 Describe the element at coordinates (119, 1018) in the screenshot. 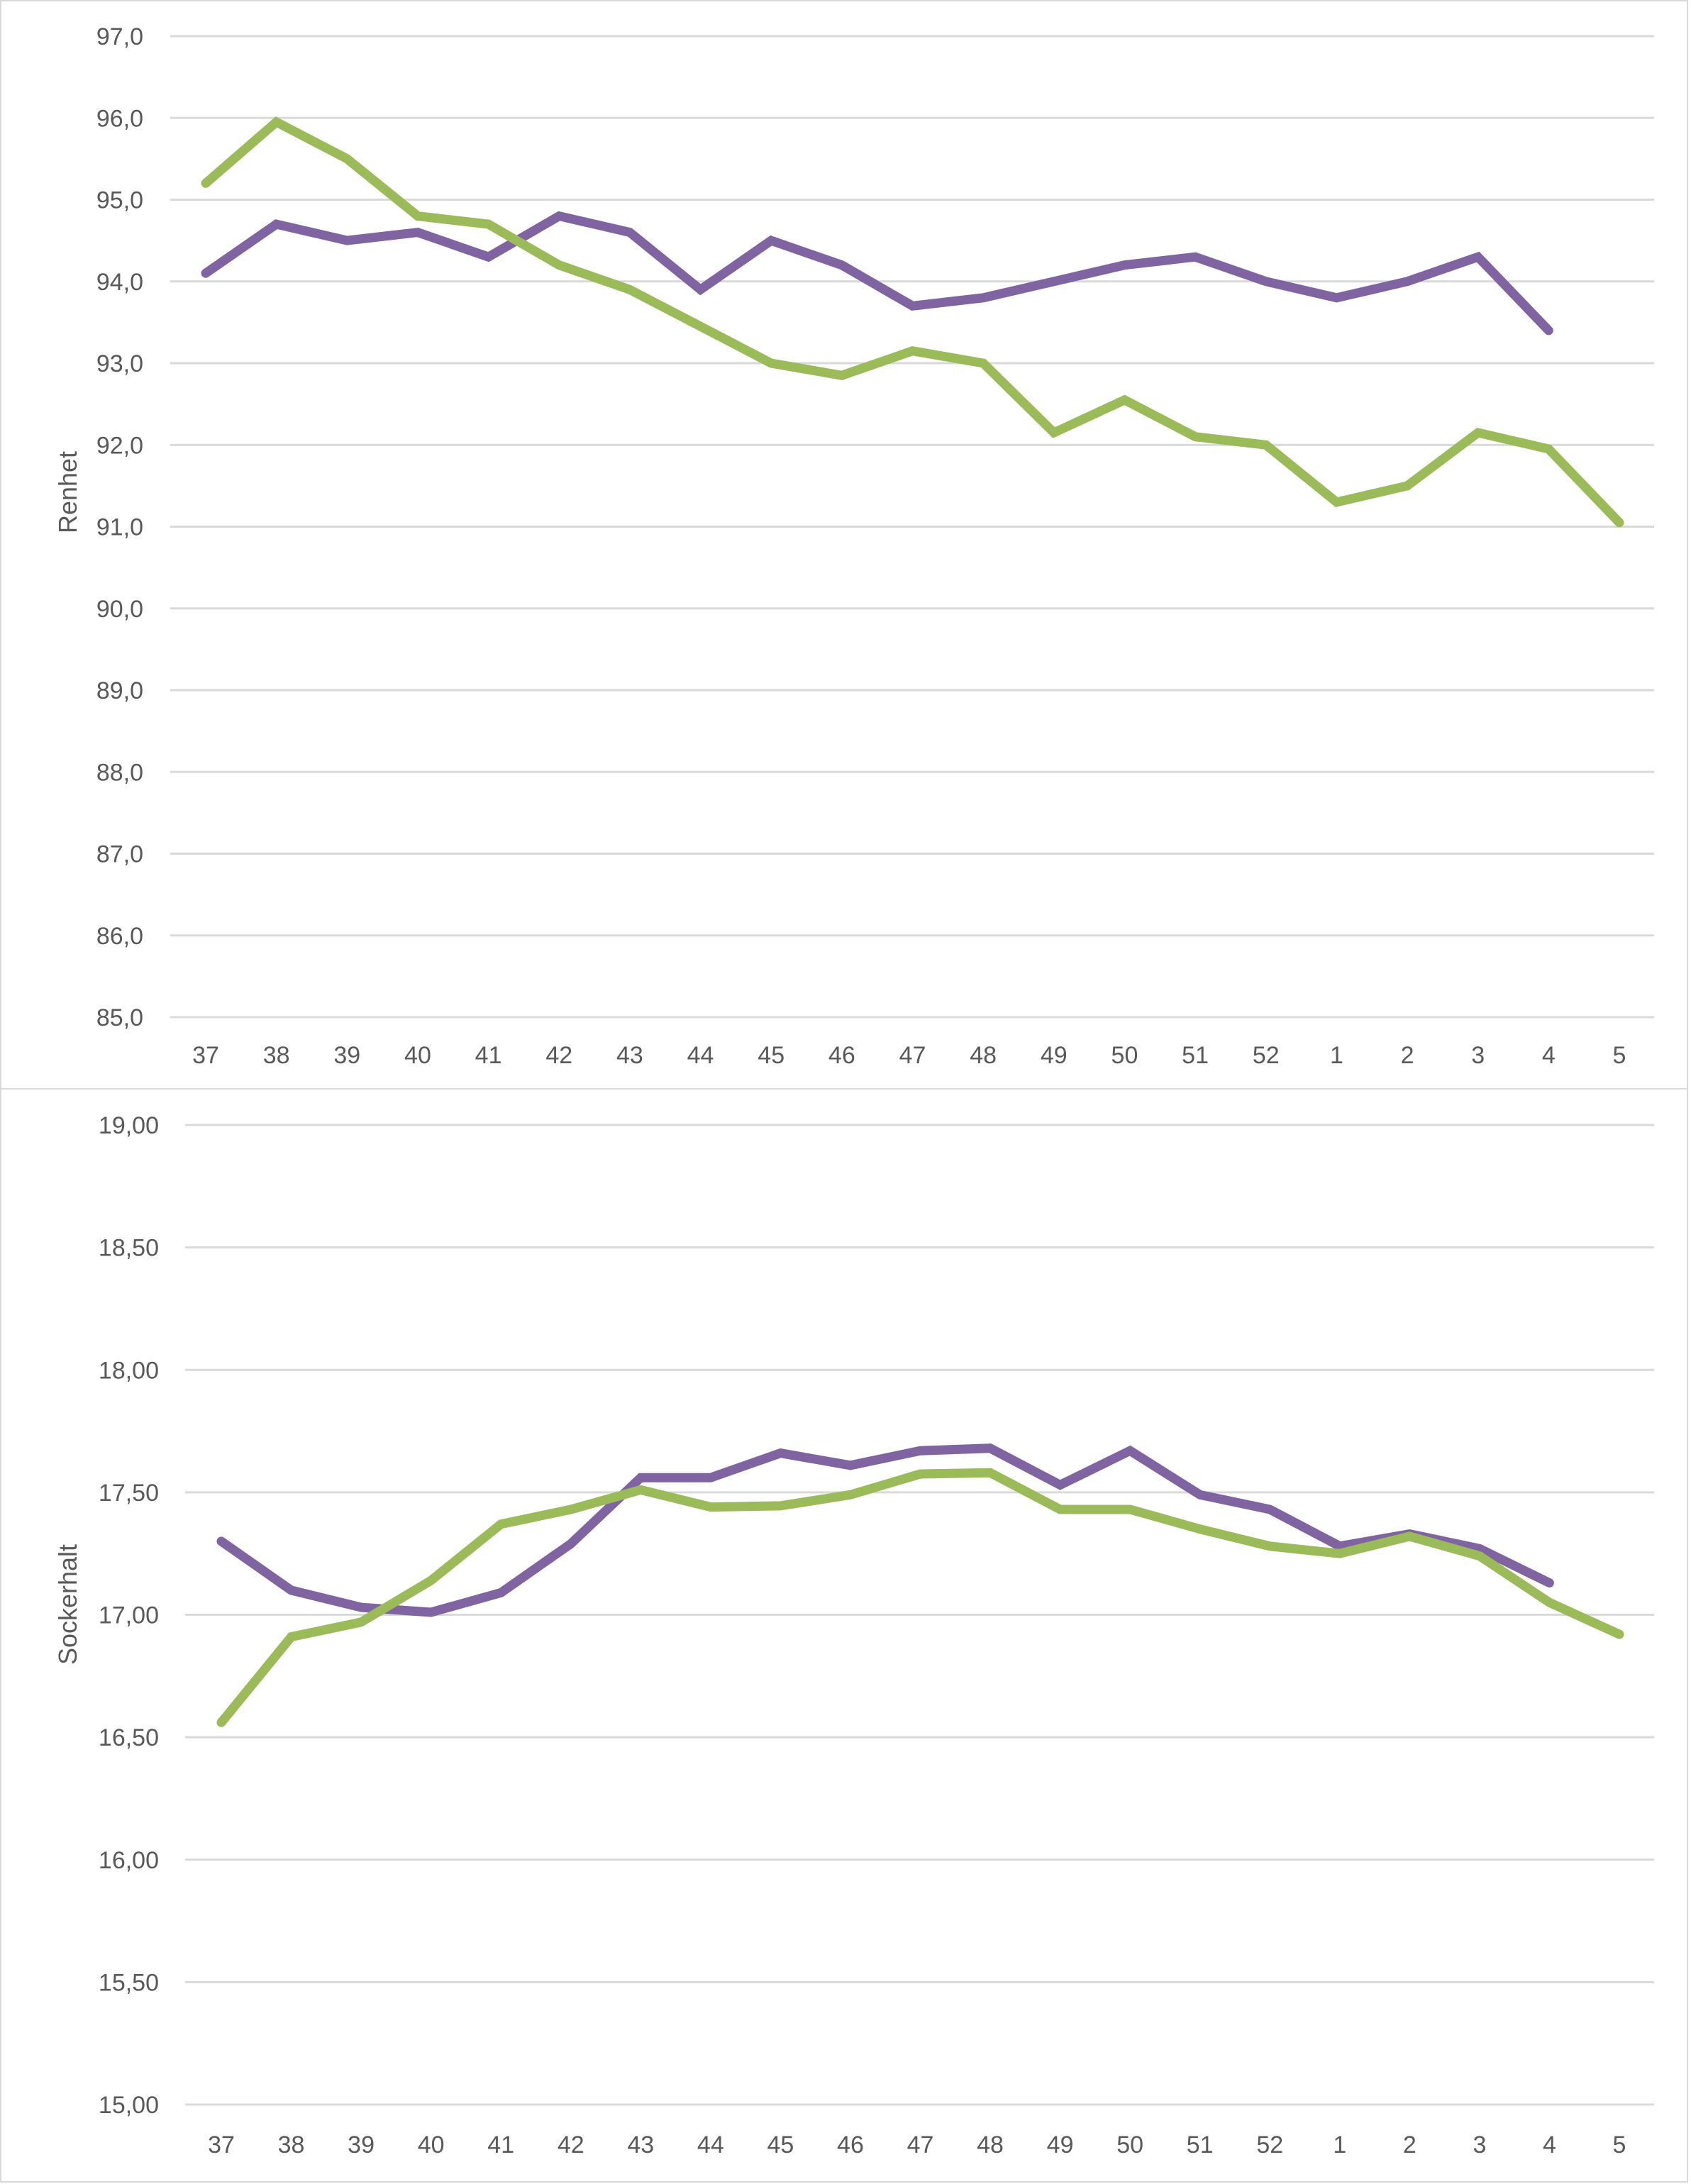

I see `y-tick-label: 85,0` at that location.